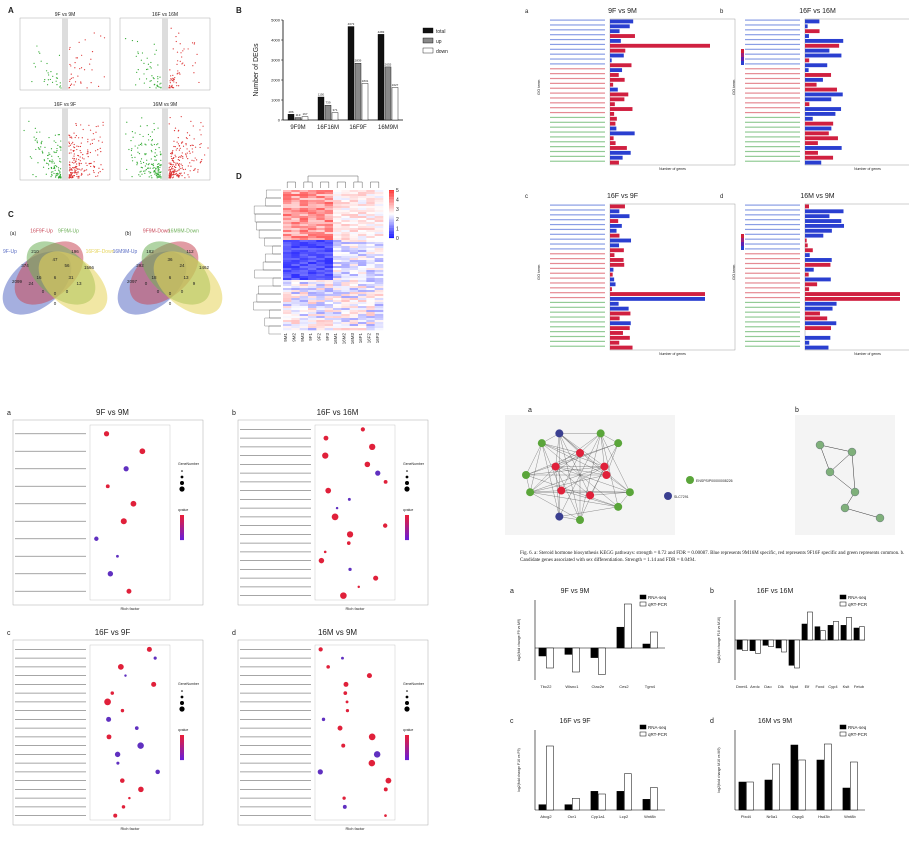  Describe the element at coordinates (194, 283) in the screenshot. I see `venn-count: 9` at that location.